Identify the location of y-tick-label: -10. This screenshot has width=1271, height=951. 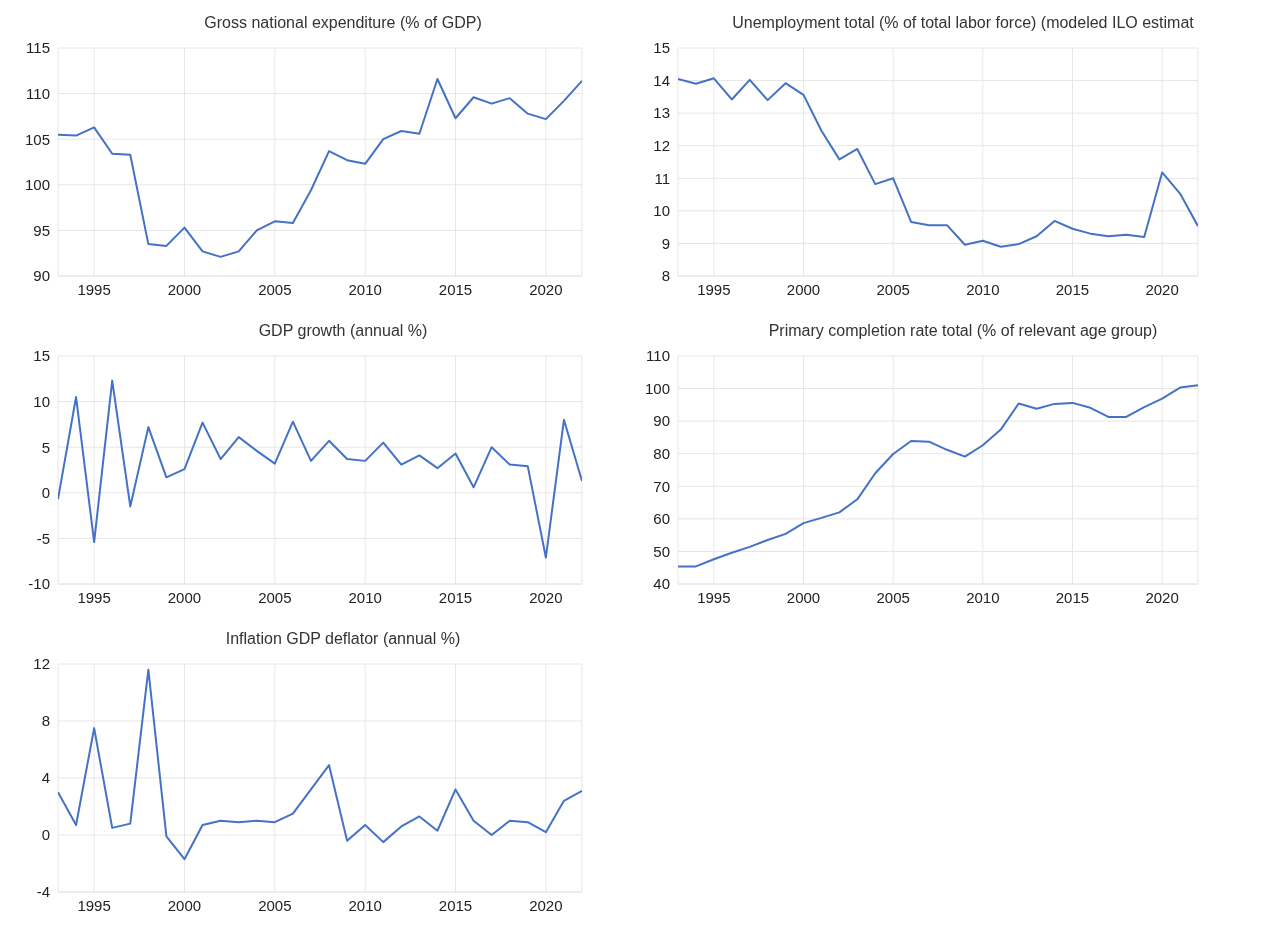
(39, 584).